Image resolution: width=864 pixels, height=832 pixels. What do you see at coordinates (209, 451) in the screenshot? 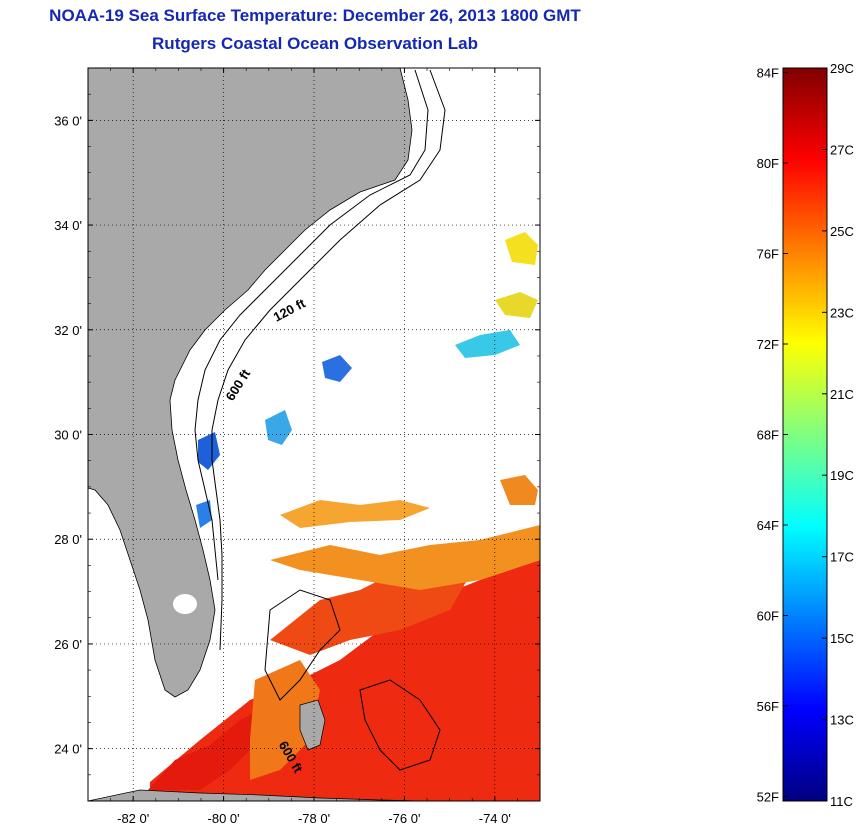
I see `sst-blue-patch-fl` at bounding box center [209, 451].